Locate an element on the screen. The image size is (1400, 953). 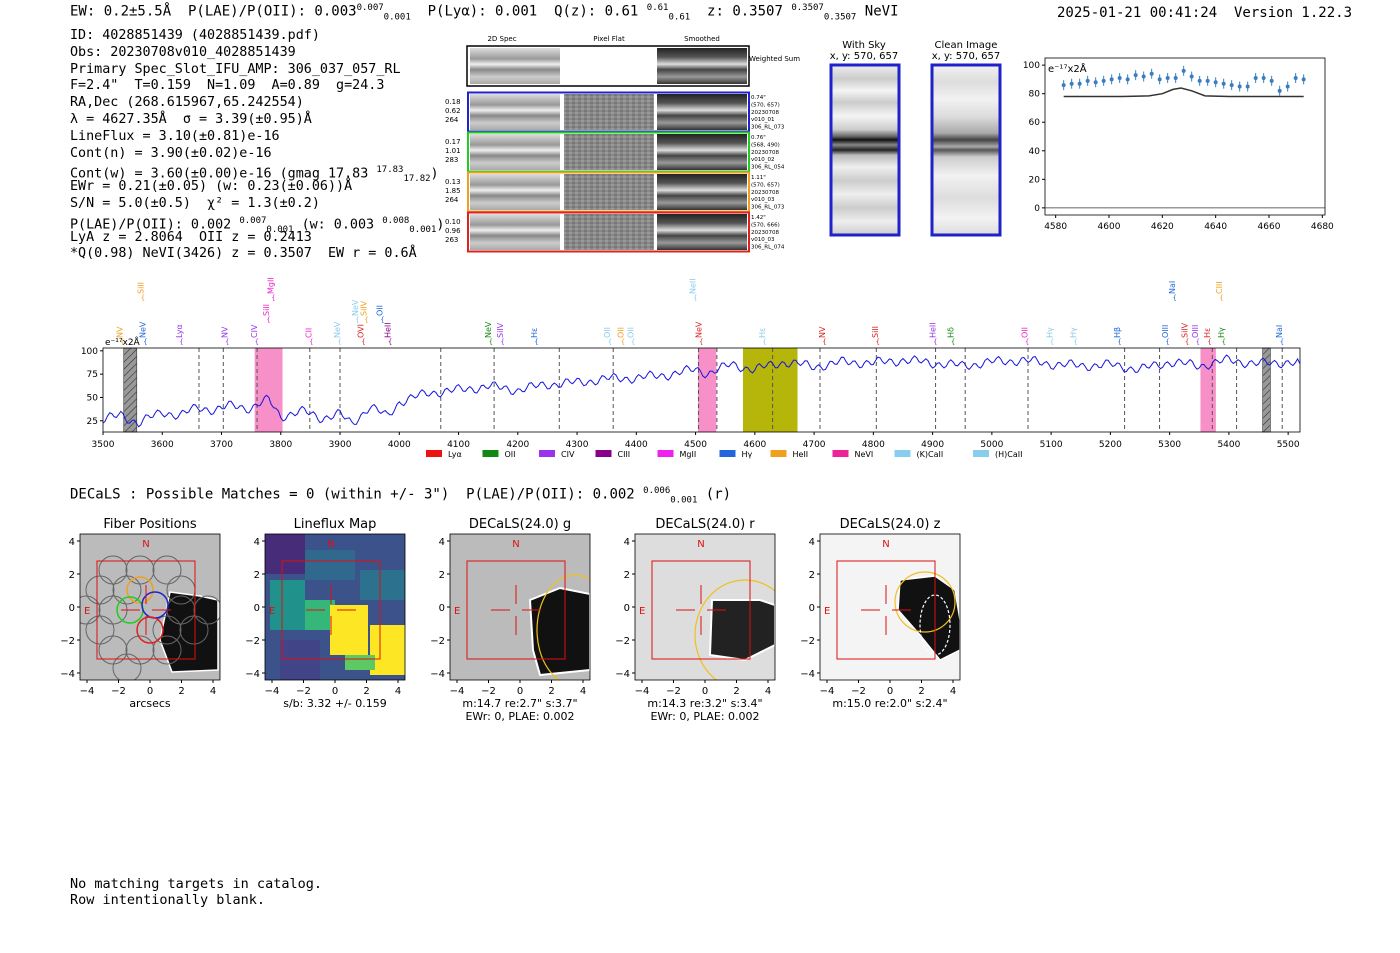
cutout-left-label: 264 is located at coordinates (452, 120).